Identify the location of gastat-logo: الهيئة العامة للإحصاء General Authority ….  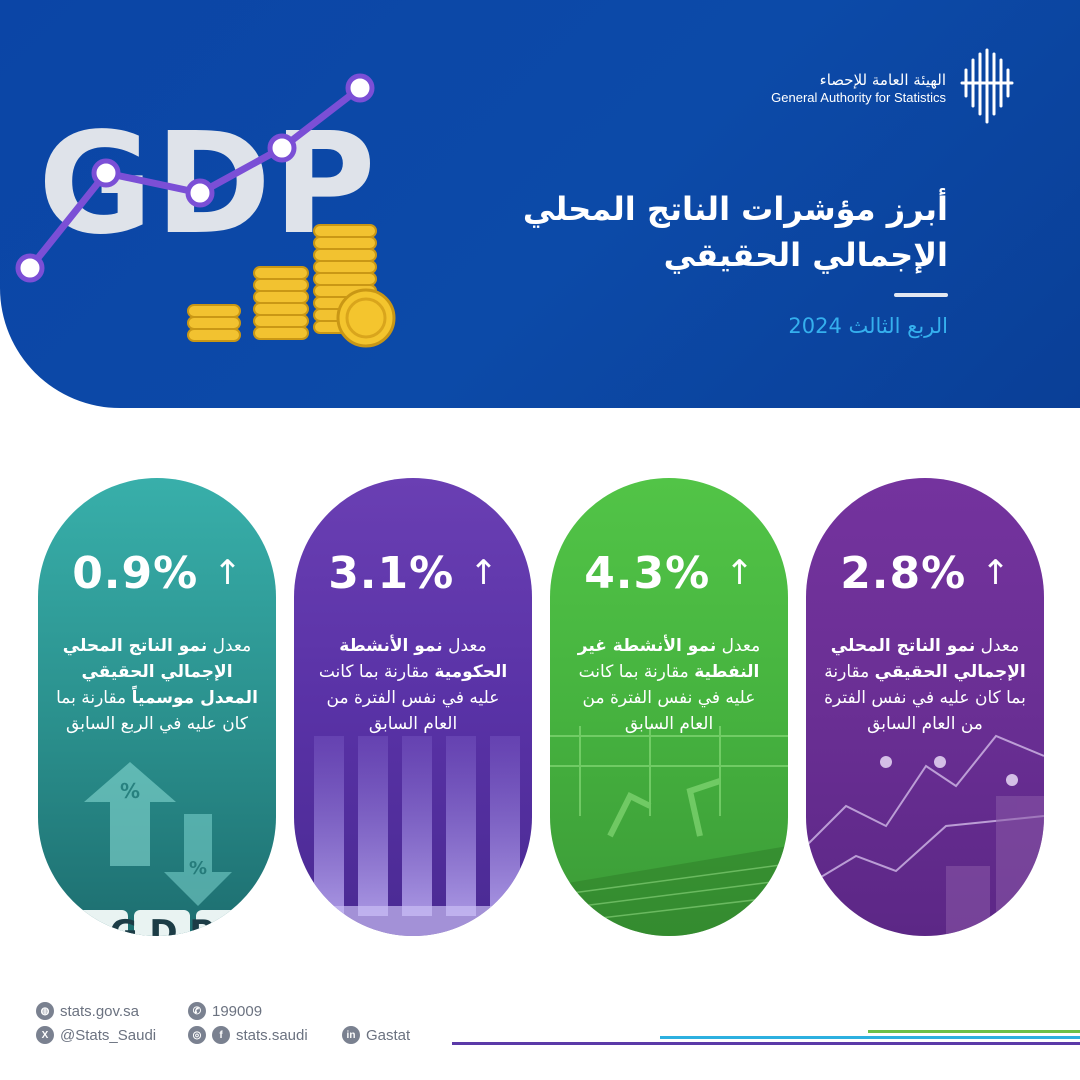
(892, 88).